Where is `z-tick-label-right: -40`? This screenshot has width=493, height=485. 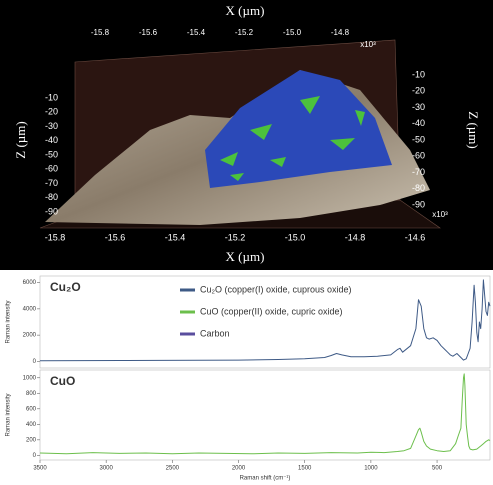 z-tick-label-right: -40 is located at coordinates (418, 123).